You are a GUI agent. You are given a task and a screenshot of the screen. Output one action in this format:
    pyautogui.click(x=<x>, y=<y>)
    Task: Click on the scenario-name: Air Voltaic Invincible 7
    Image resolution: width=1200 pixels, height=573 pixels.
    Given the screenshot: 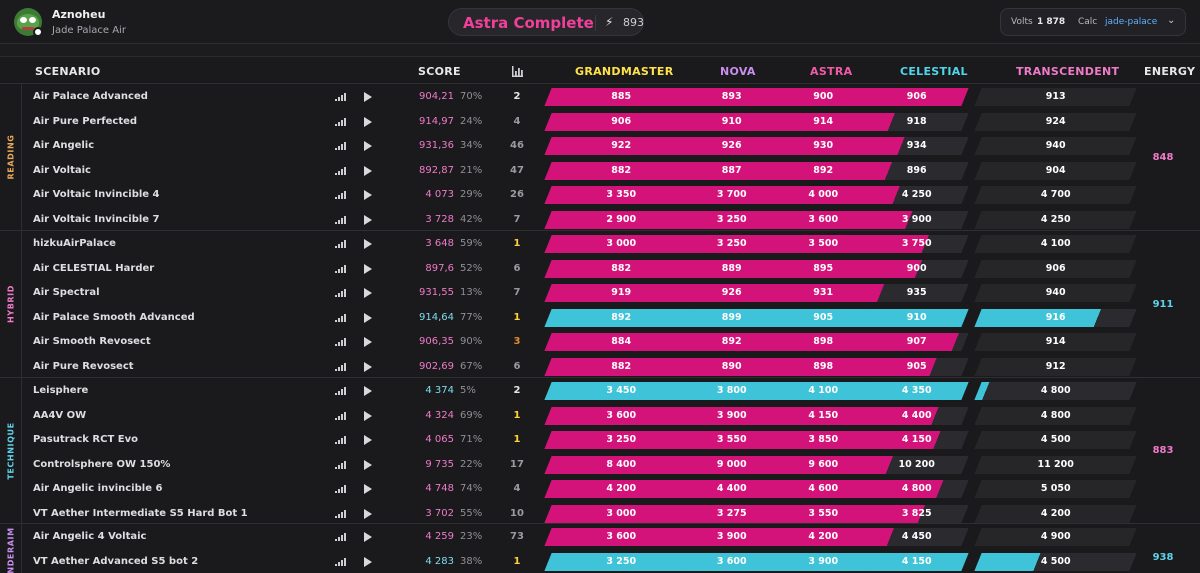 What is the action you would take?
    pyautogui.click(x=96, y=219)
    